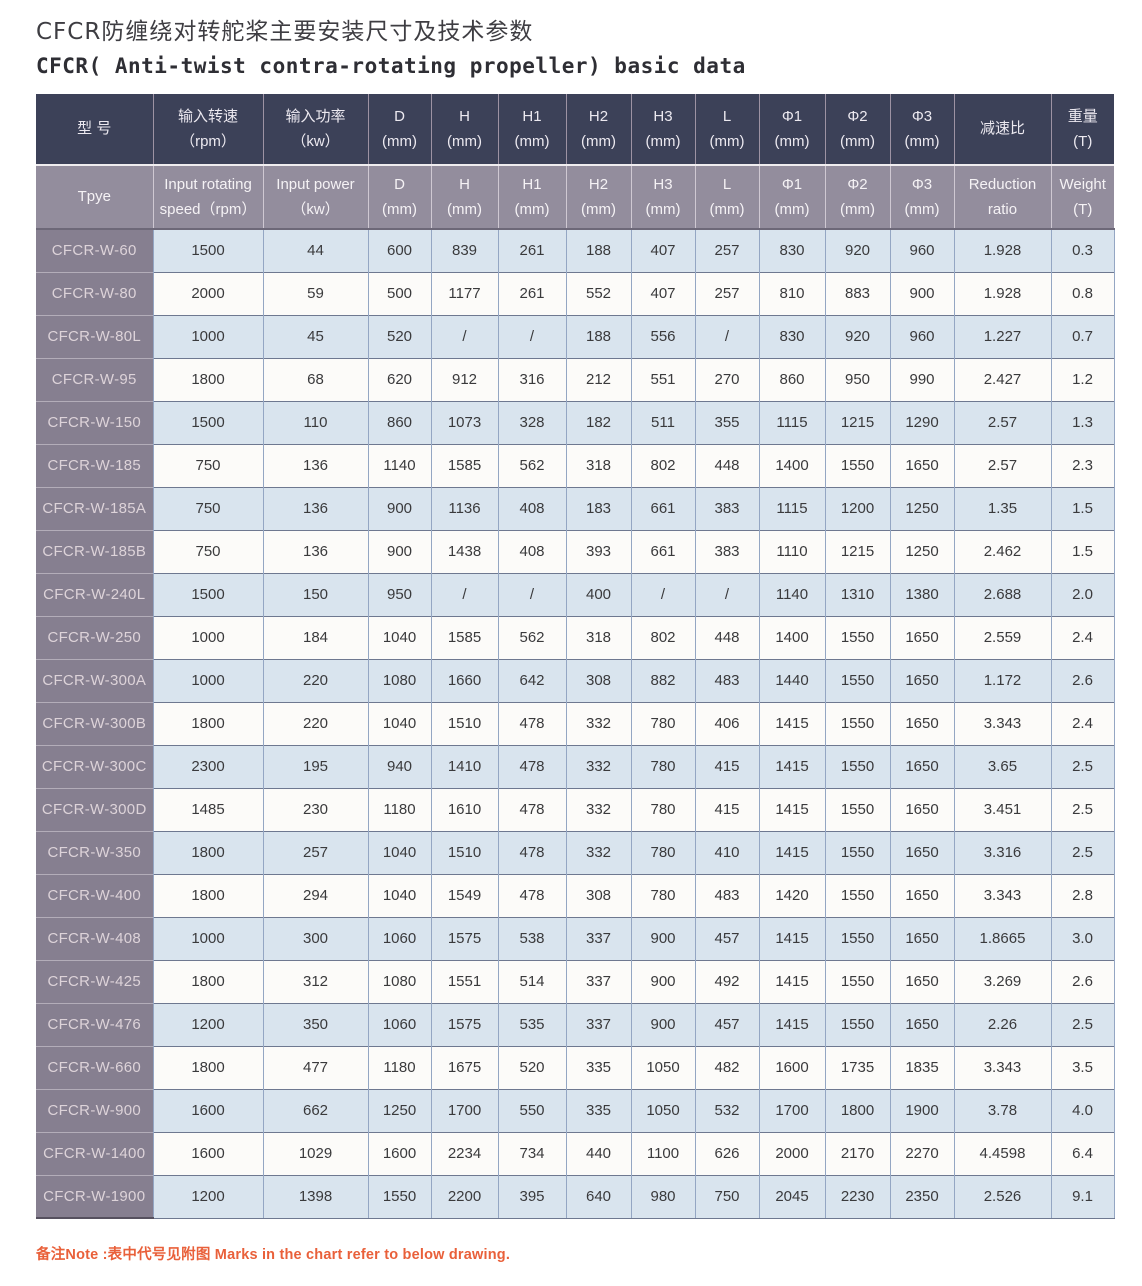 The height and width of the screenshot is (1286, 1142). Describe the element at coordinates (726, 723) in the screenshot. I see `data-cell: 406` at that location.